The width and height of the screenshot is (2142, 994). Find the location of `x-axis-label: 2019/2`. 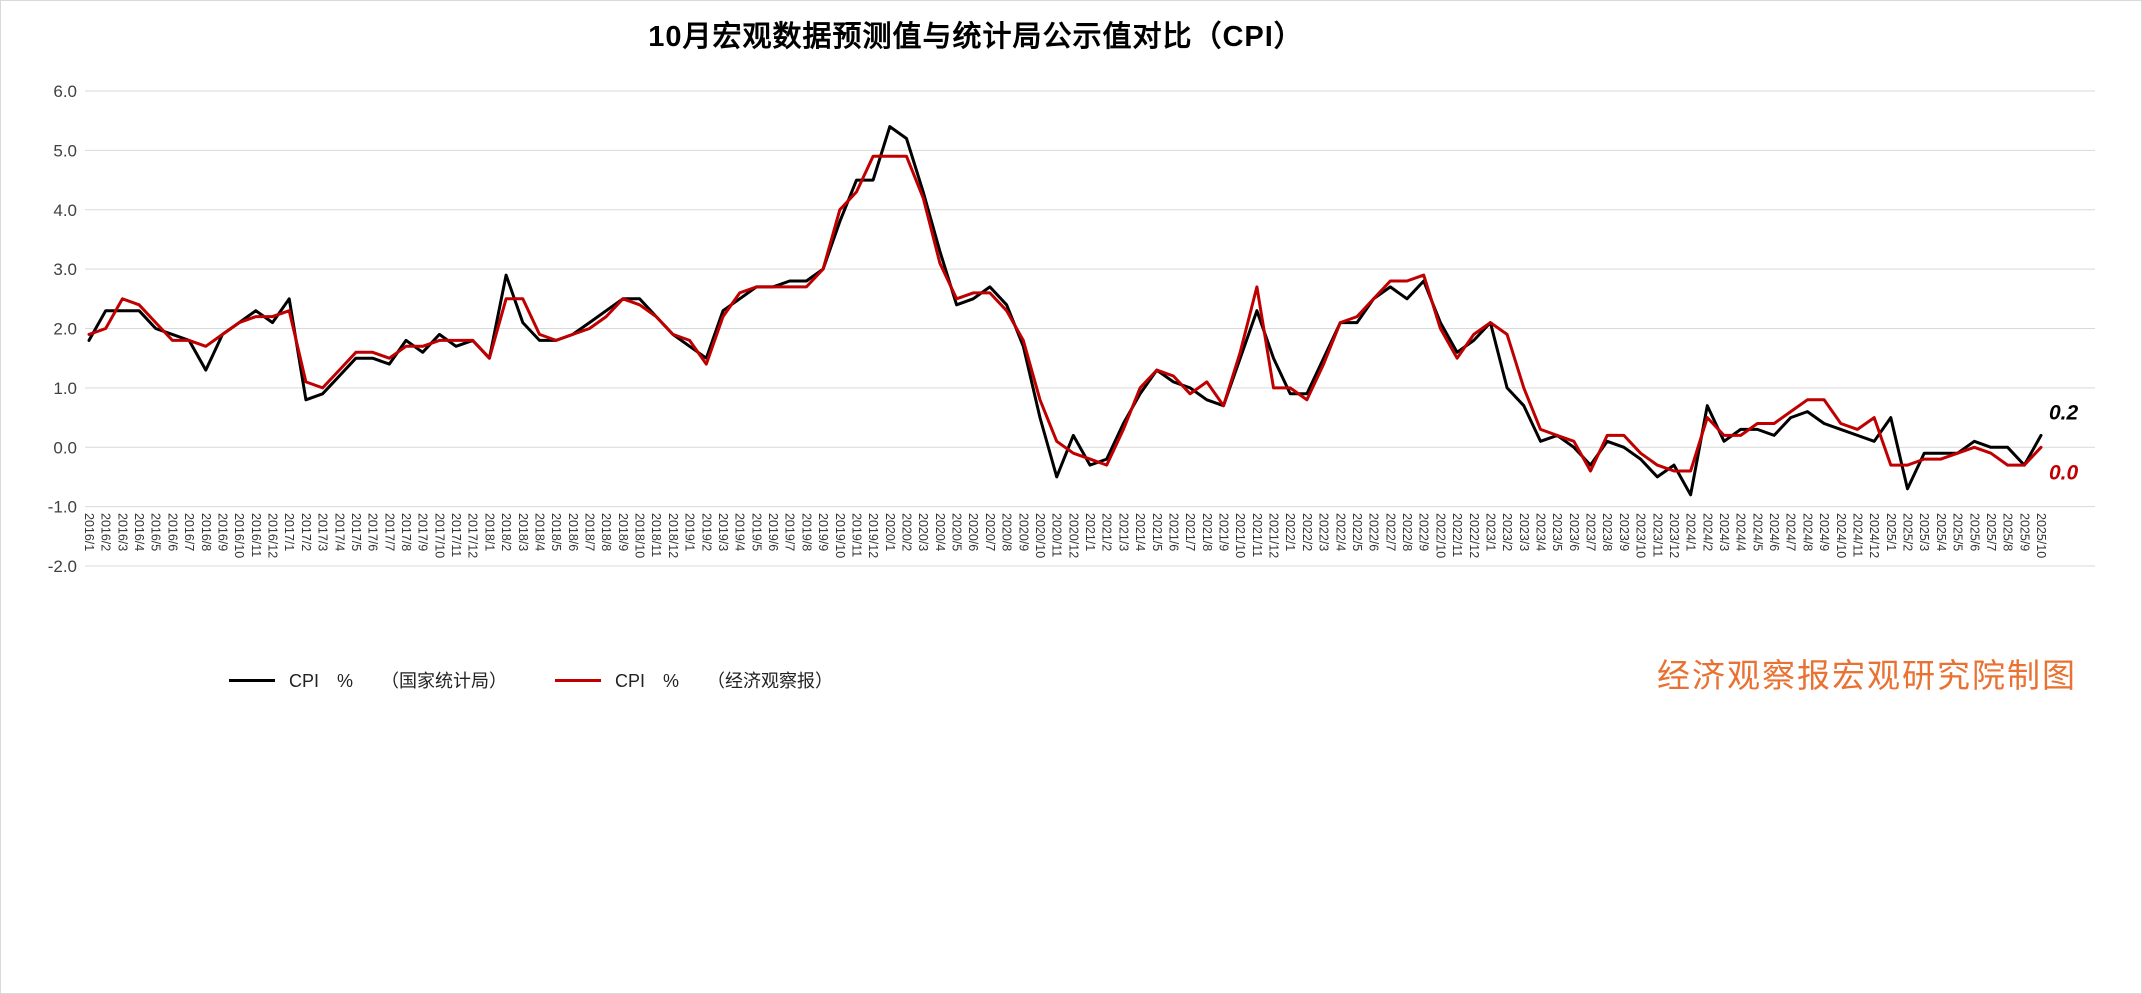

x-axis-label: 2019/2 is located at coordinates (706, 532).